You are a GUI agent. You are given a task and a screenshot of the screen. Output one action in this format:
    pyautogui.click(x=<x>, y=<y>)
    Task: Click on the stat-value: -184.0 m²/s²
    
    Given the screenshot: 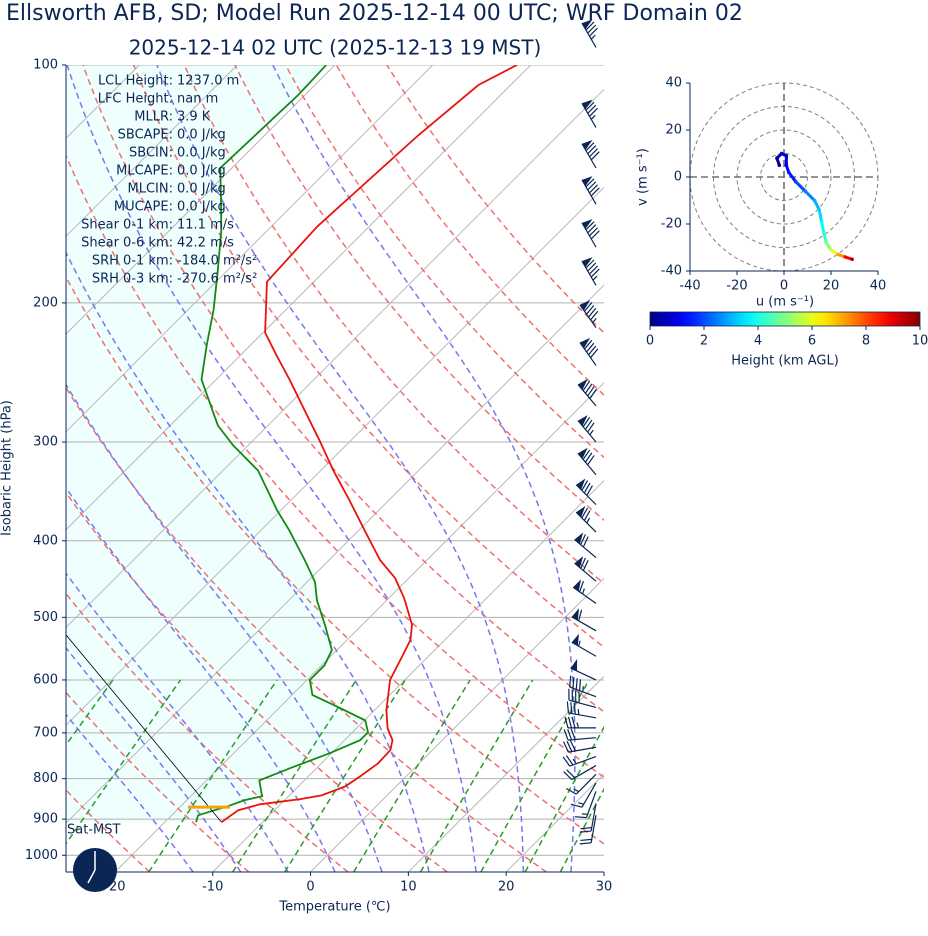 What is the action you would take?
    pyautogui.click(x=217, y=261)
    